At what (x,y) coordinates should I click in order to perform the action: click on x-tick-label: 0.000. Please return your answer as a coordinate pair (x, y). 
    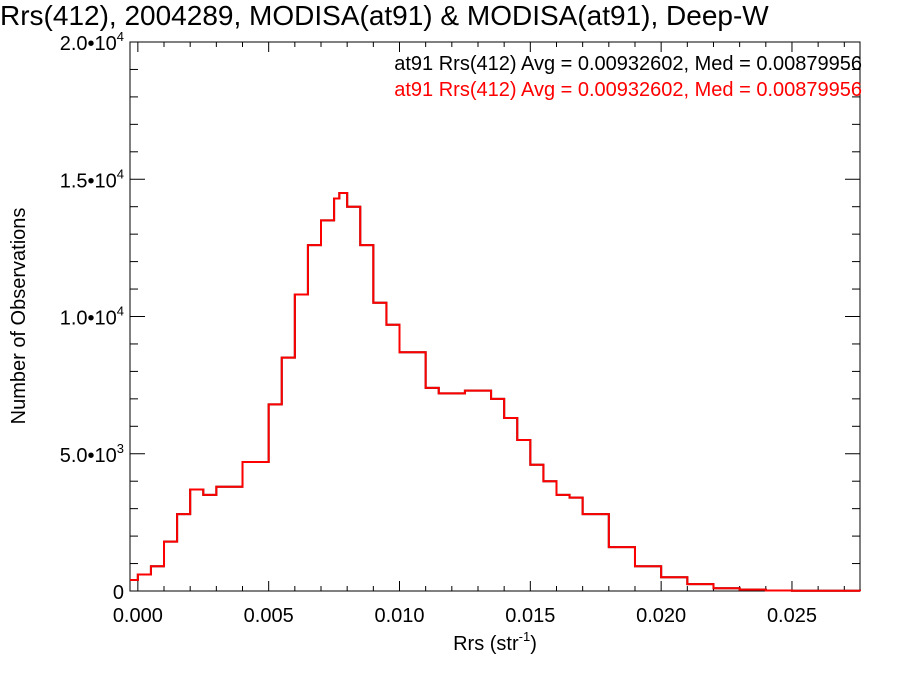
    Looking at the image, I should click on (138, 616).